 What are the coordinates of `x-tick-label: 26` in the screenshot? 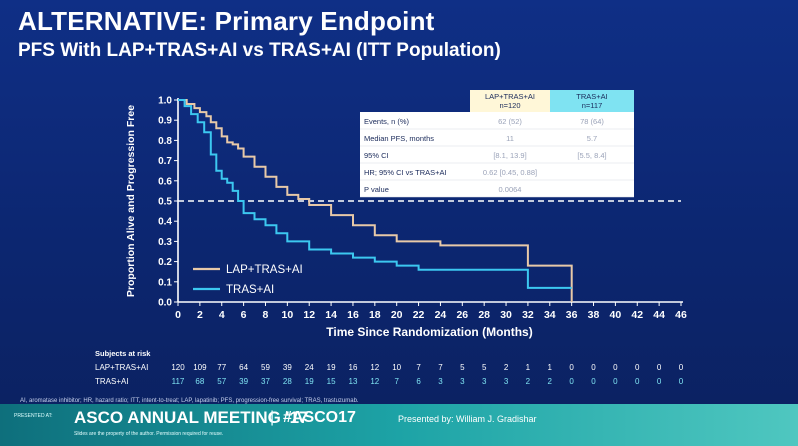 It's located at (462, 315).